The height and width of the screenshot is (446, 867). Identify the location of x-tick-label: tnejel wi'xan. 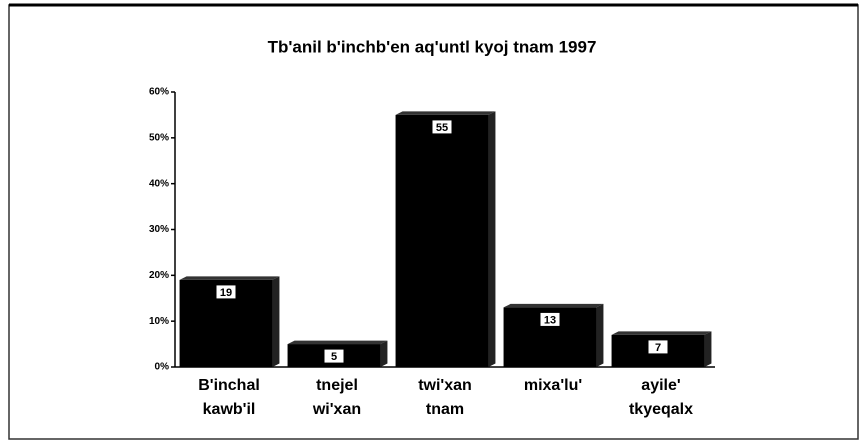
(336, 397).